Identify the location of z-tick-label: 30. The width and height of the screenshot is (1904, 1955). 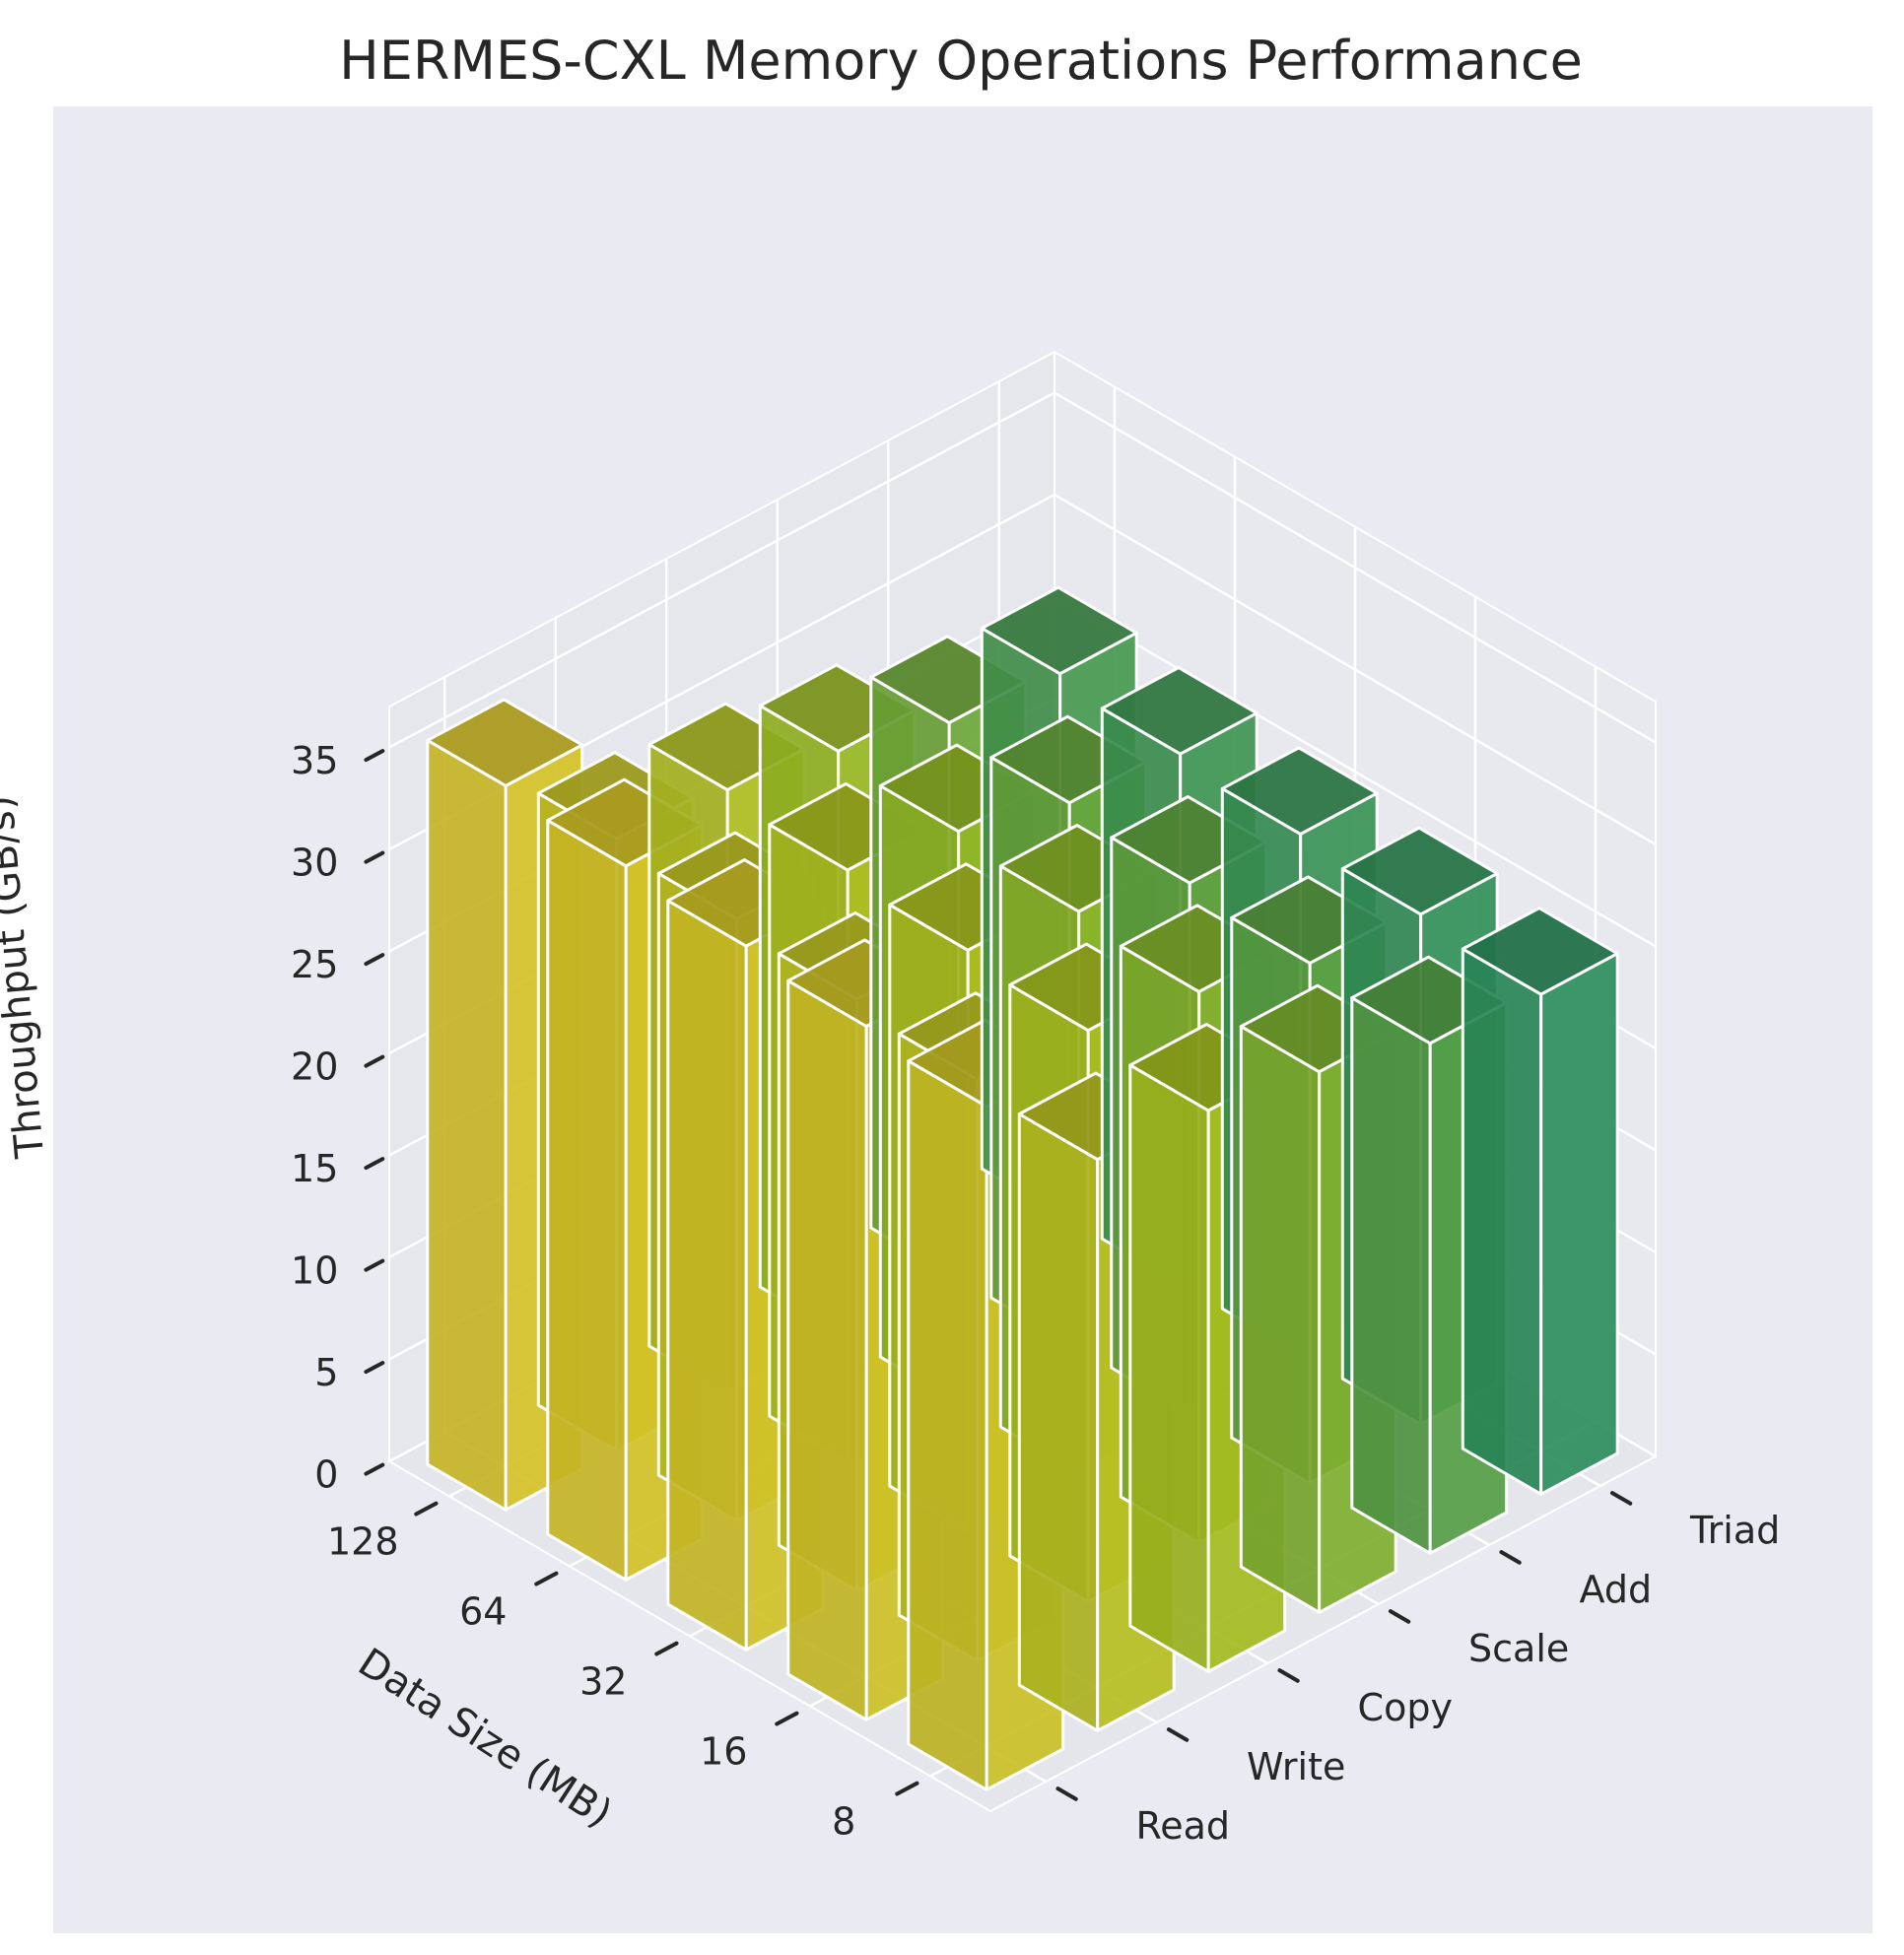
(314, 863).